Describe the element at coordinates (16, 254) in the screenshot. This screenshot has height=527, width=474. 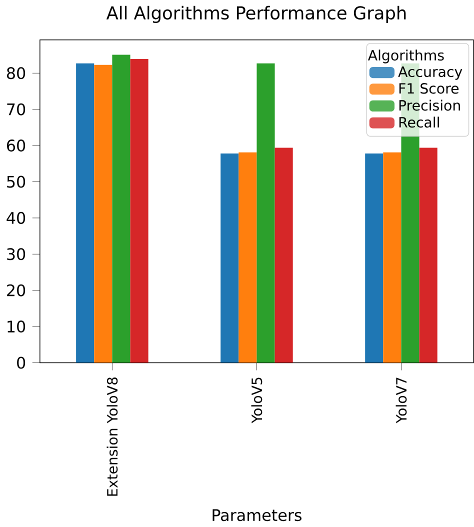
I see `y-tick-label: 30` at that location.